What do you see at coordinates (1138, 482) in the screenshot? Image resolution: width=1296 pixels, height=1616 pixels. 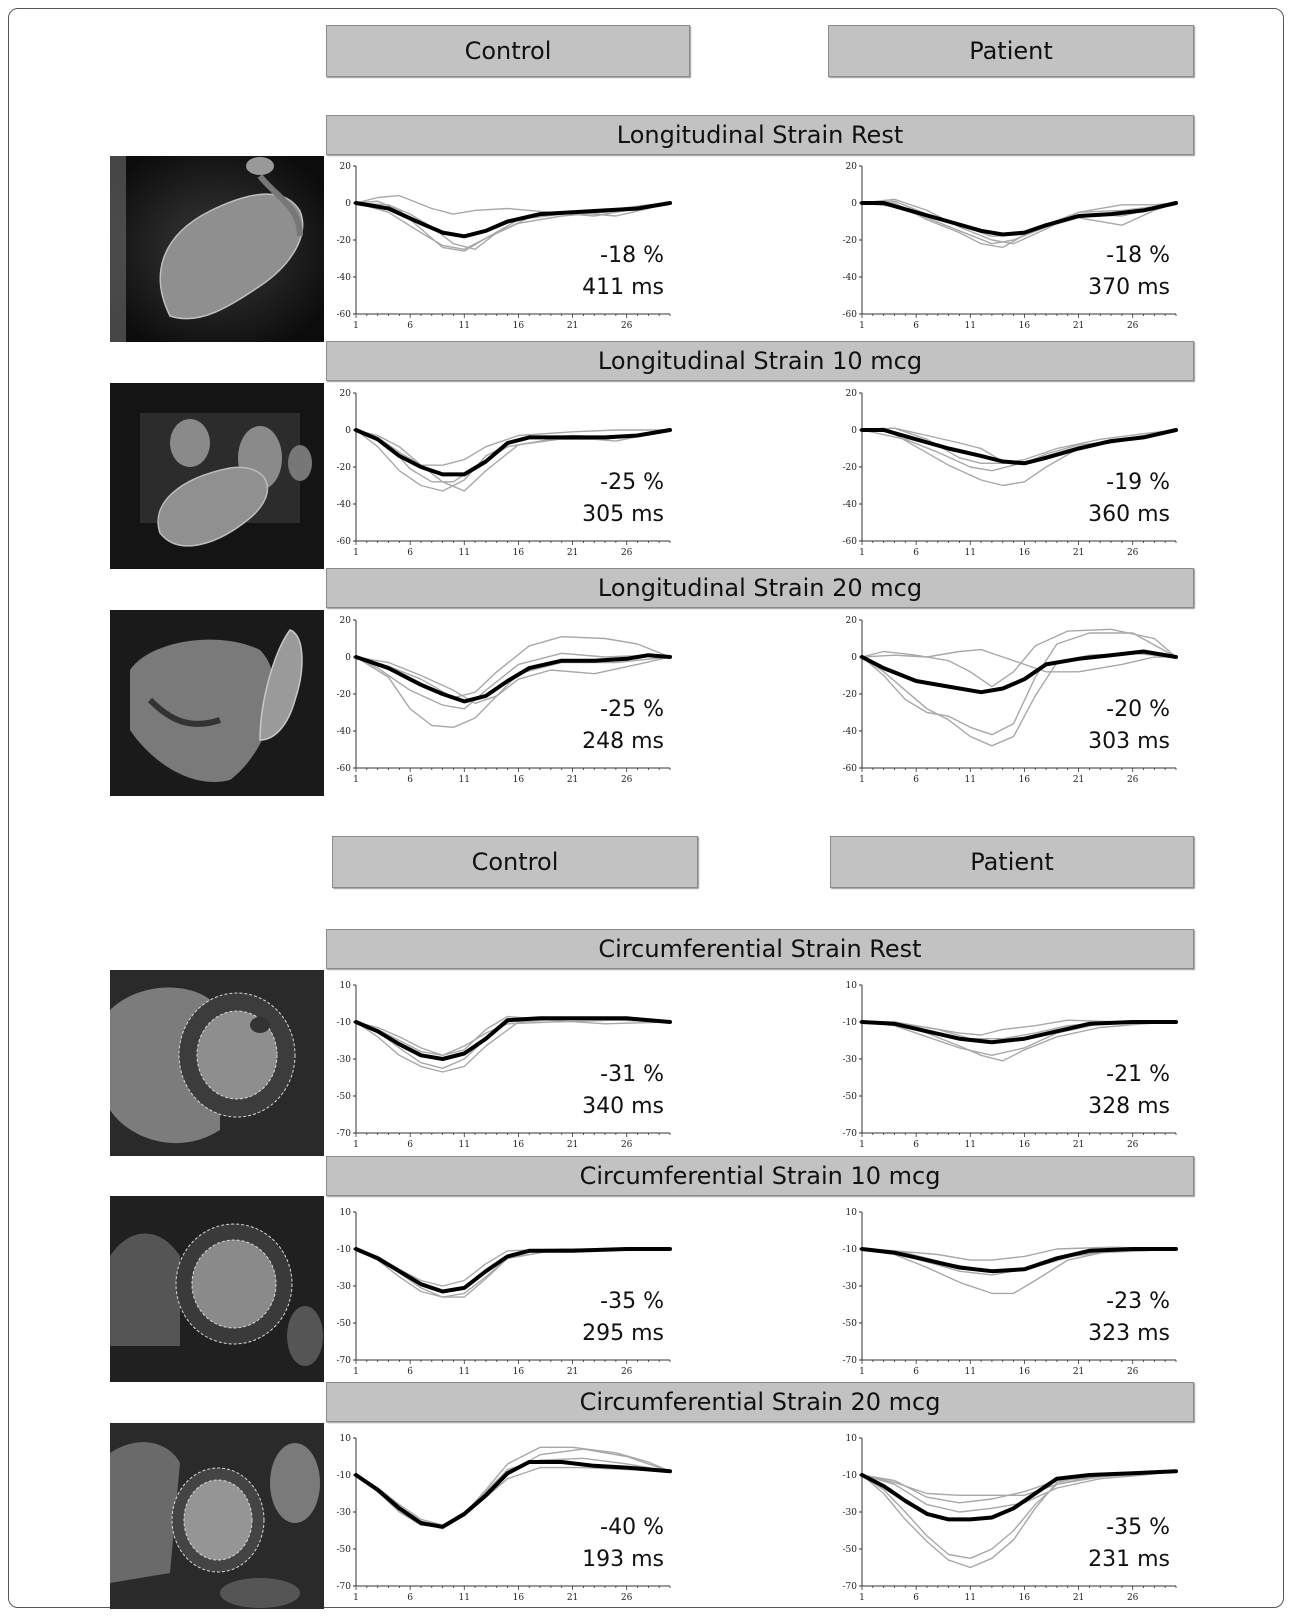 I see `peak-strain-label: -19 %` at bounding box center [1138, 482].